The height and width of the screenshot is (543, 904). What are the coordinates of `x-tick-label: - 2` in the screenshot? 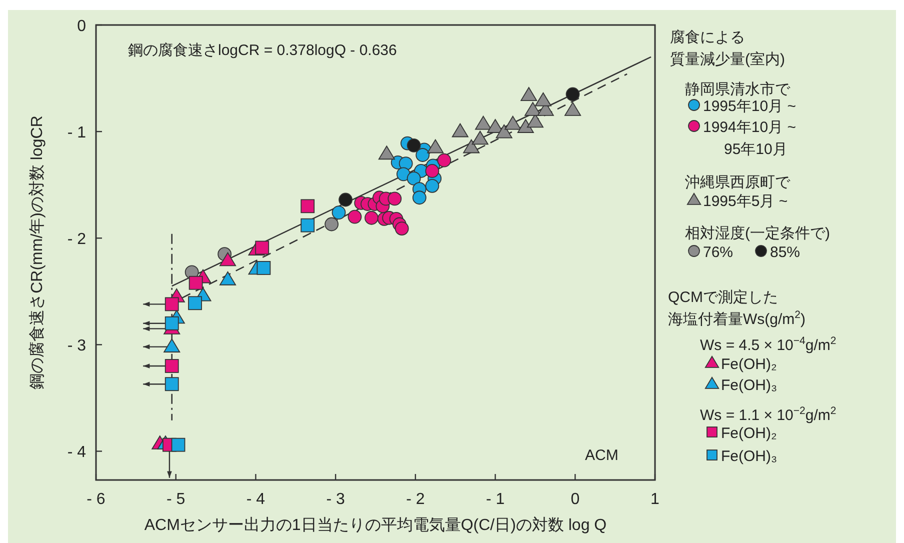 It's located at (415, 499).